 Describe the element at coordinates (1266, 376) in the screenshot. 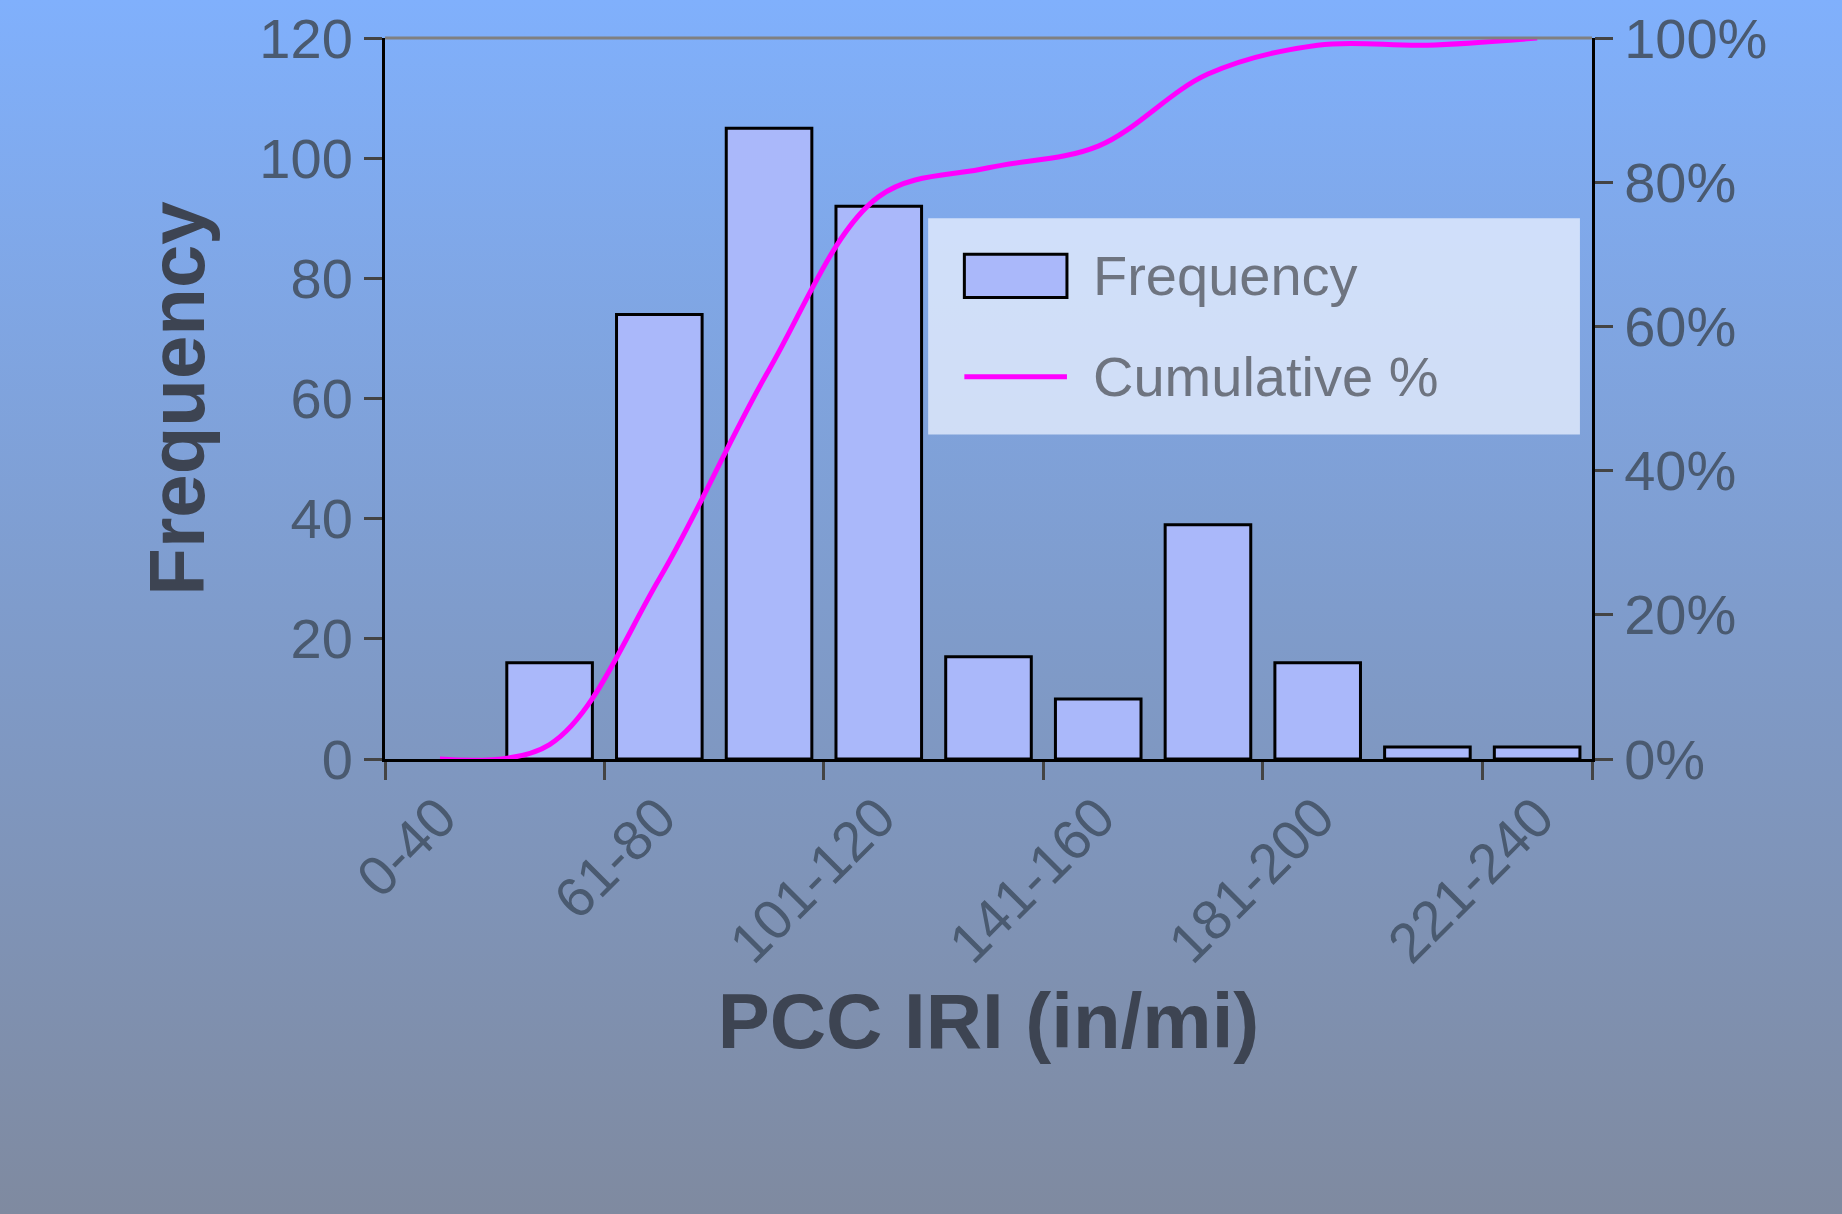

I see `legend-label: Cumulative %` at that location.